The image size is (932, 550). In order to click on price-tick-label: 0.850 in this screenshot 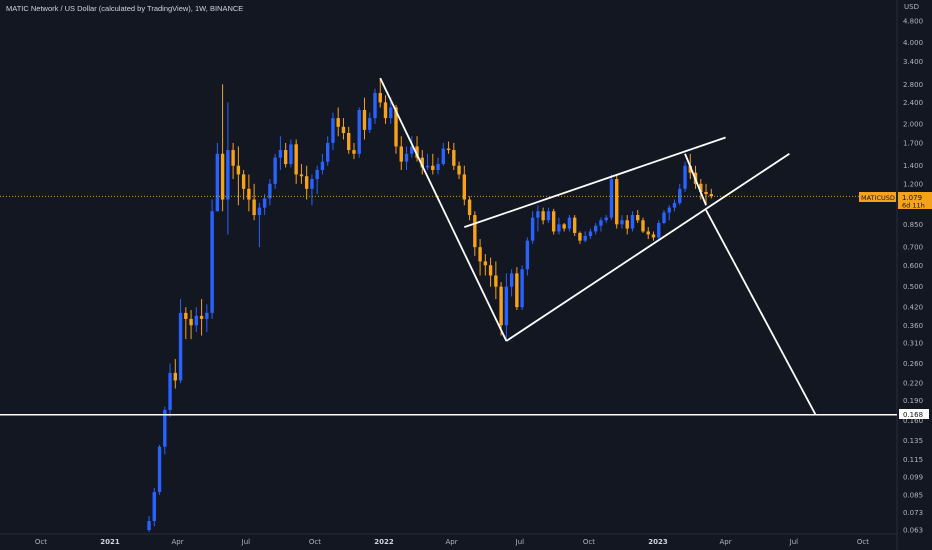, I will do `click(913, 225)`.